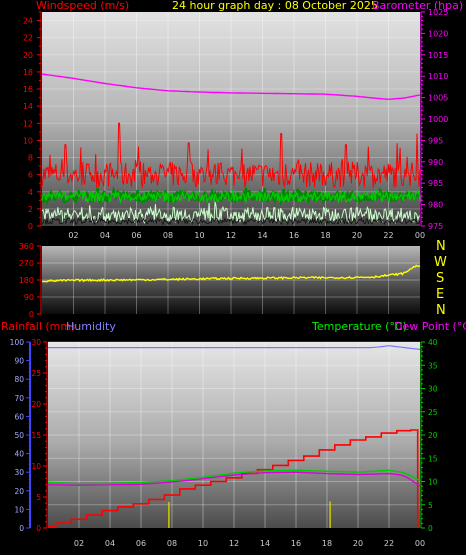 The height and width of the screenshot is (555, 466). Describe the element at coordinates (91, 326) in the screenshot. I see `humidity-title: Humidity` at that location.